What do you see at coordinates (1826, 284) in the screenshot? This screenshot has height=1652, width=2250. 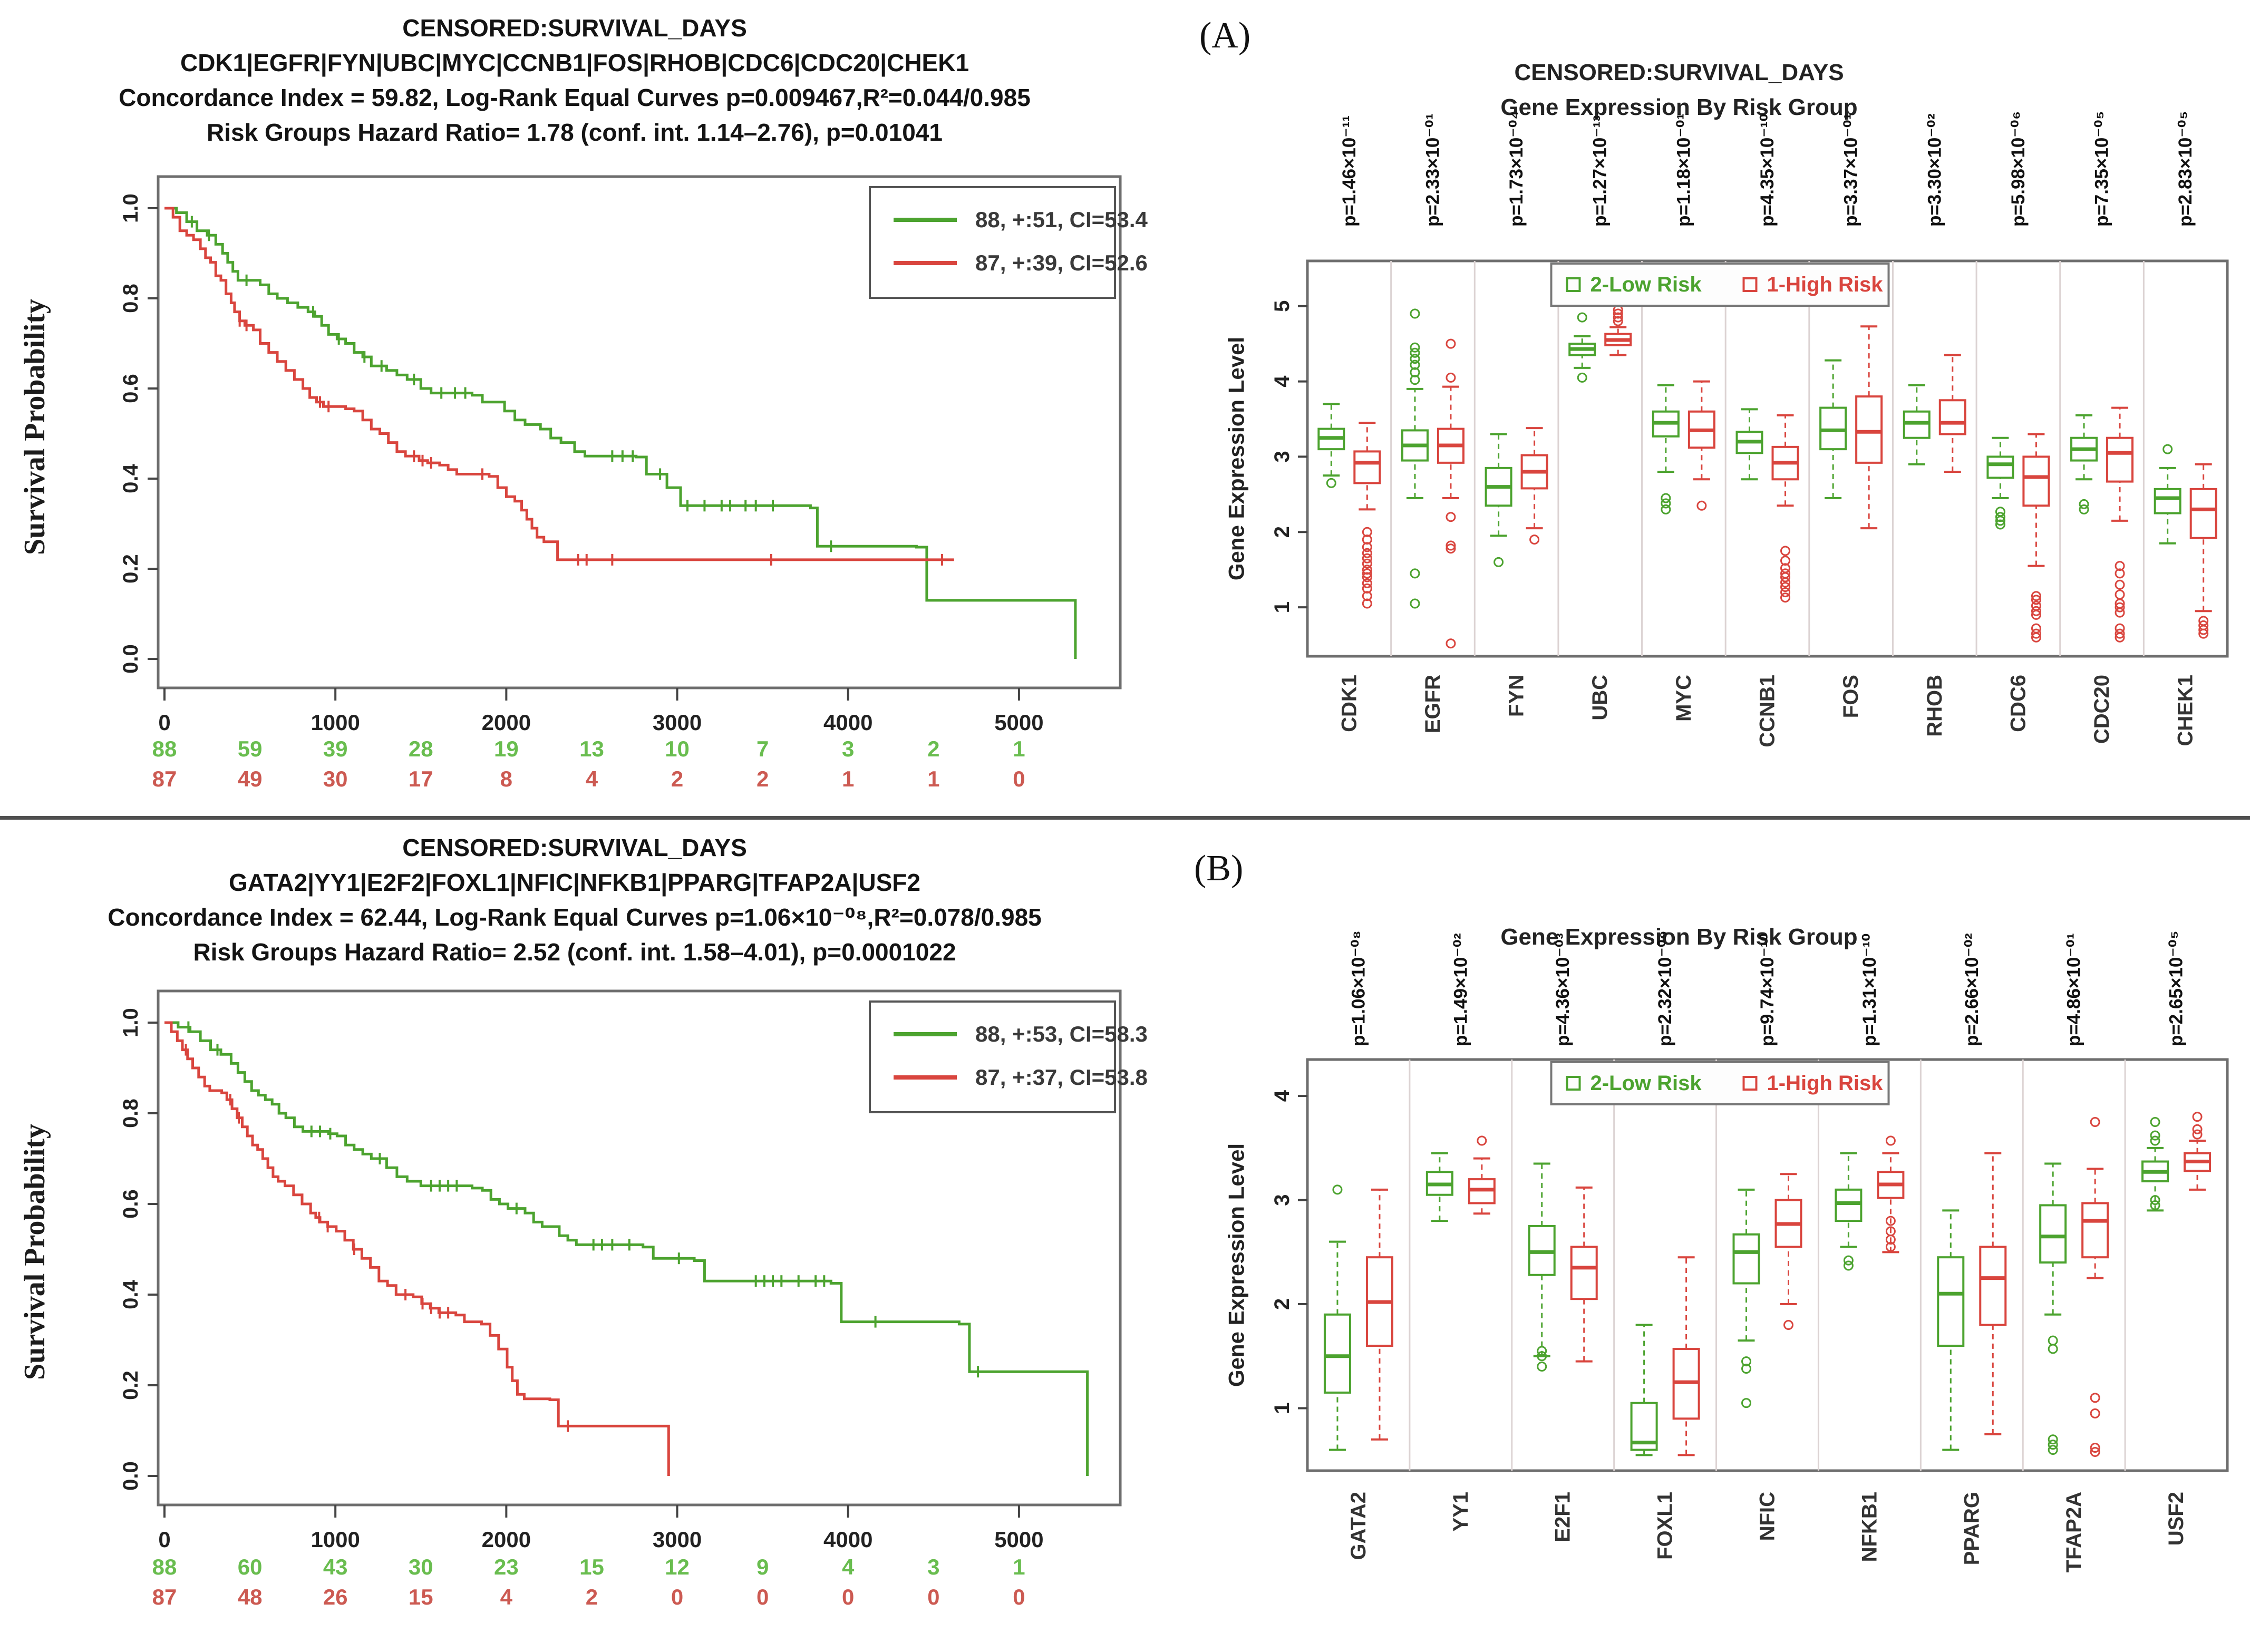 I see `legend-label: 1-High Risk` at bounding box center [1826, 284].